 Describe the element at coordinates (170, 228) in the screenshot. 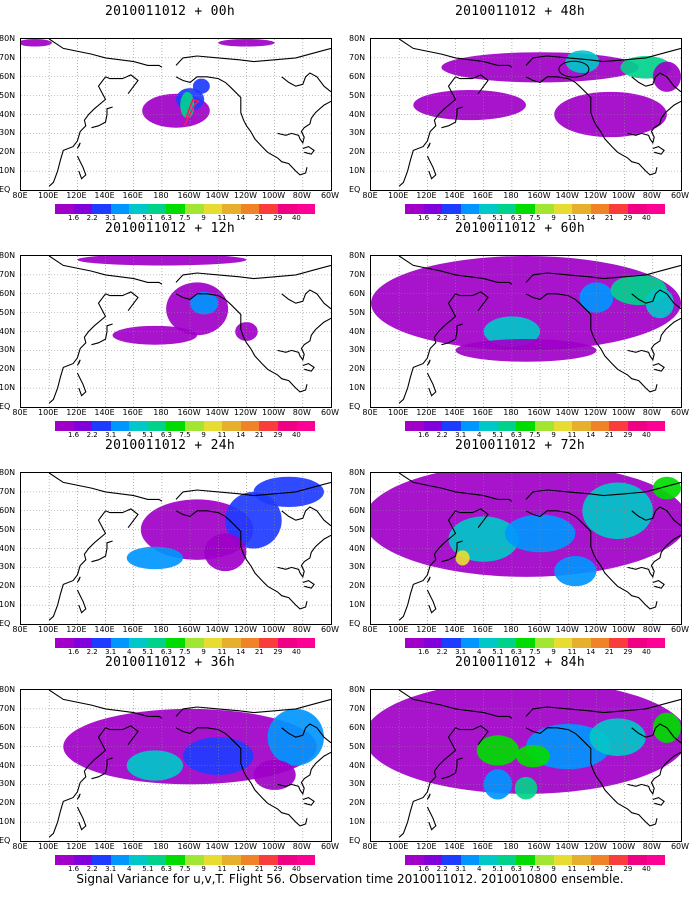

I see `panel-title: 2010011012 + 12h` at that location.